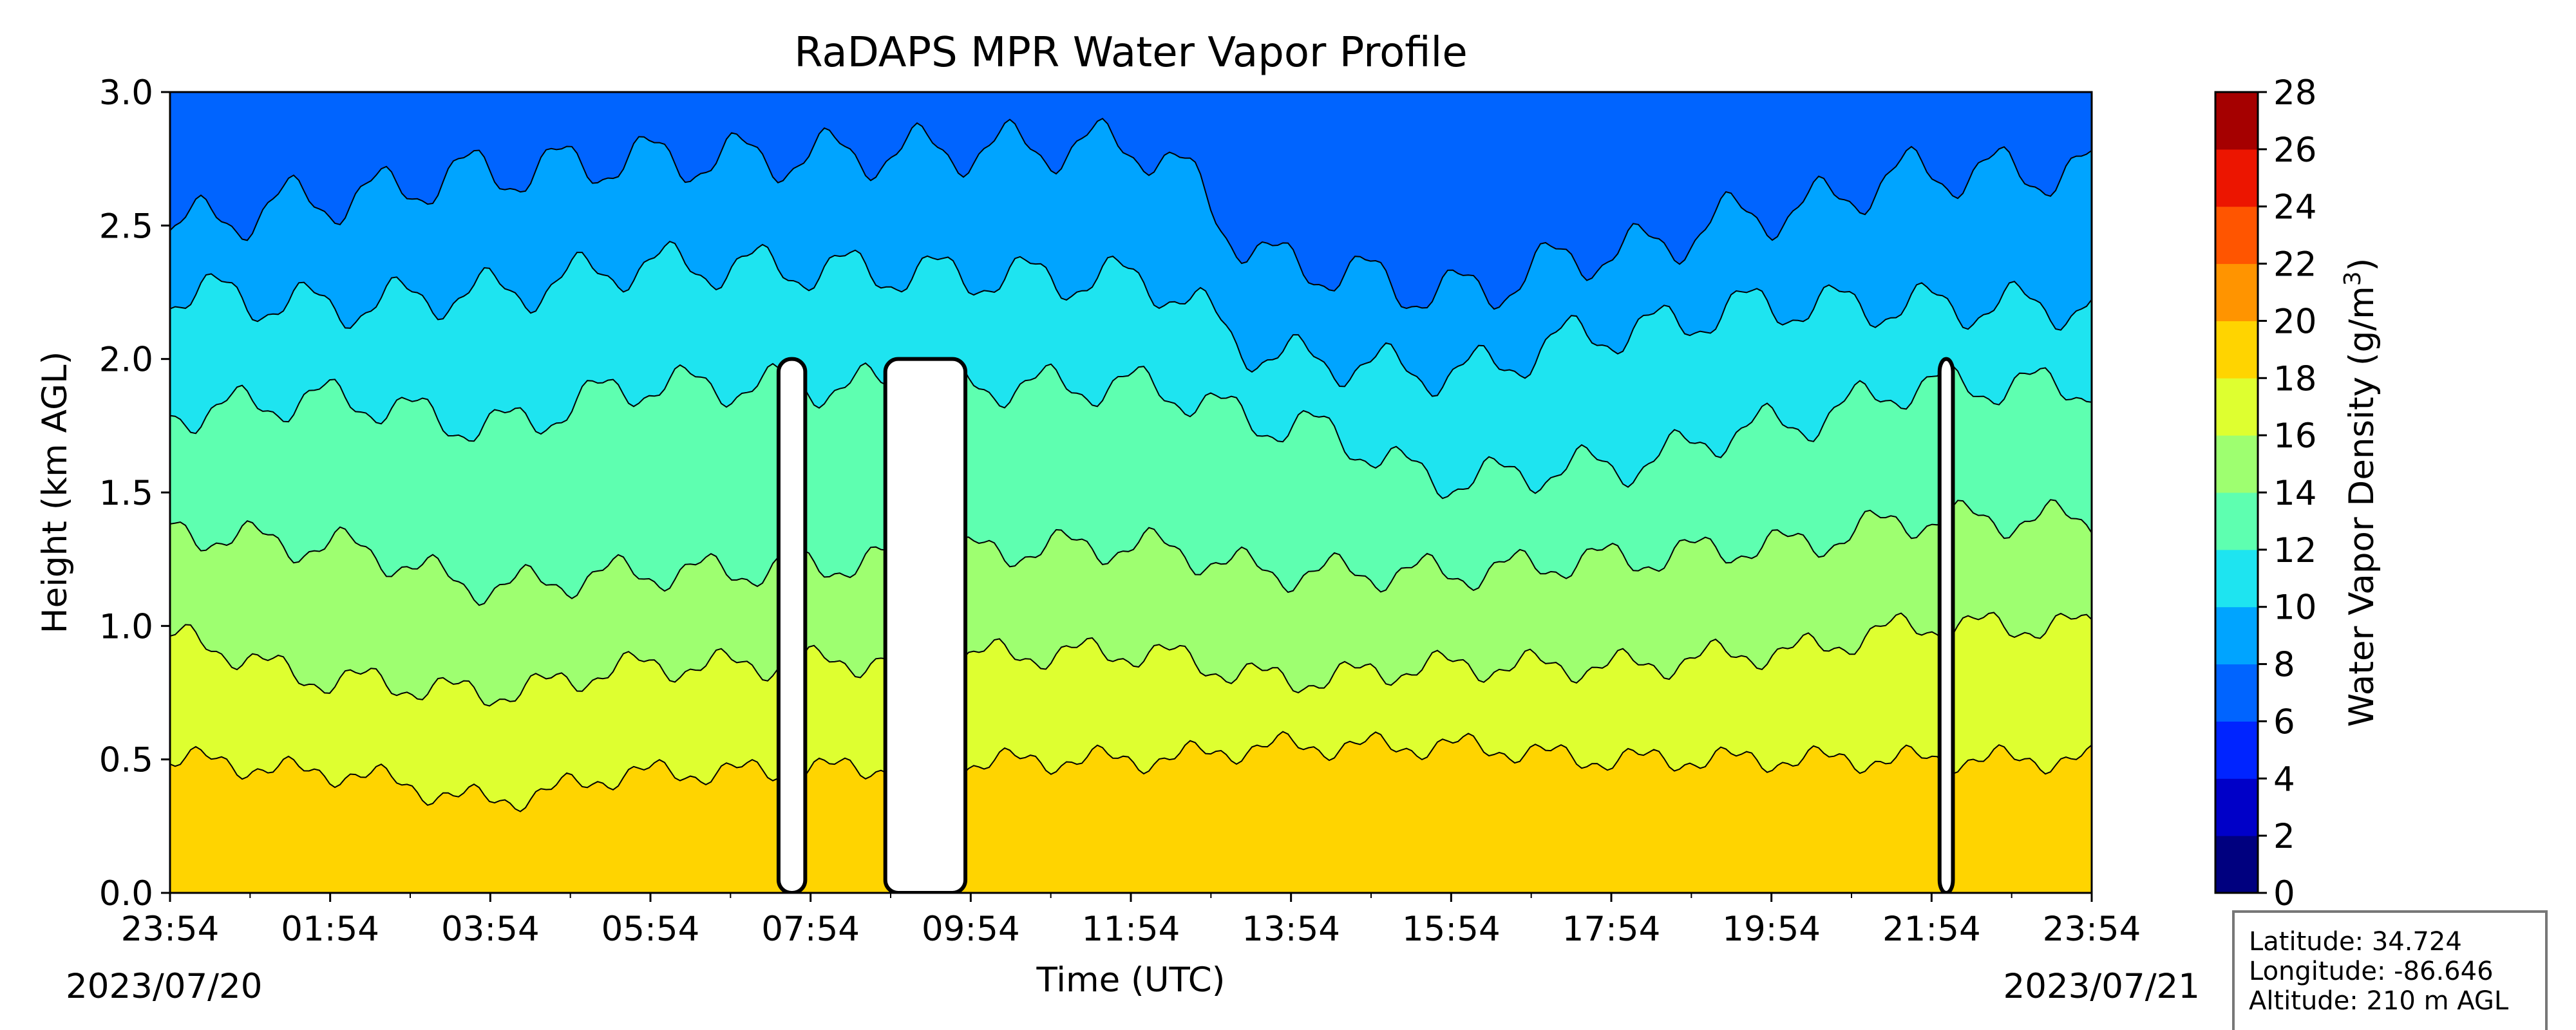  Describe the element at coordinates (2284, 836) in the screenshot. I see `colorbar-tick-label: 2` at that location.